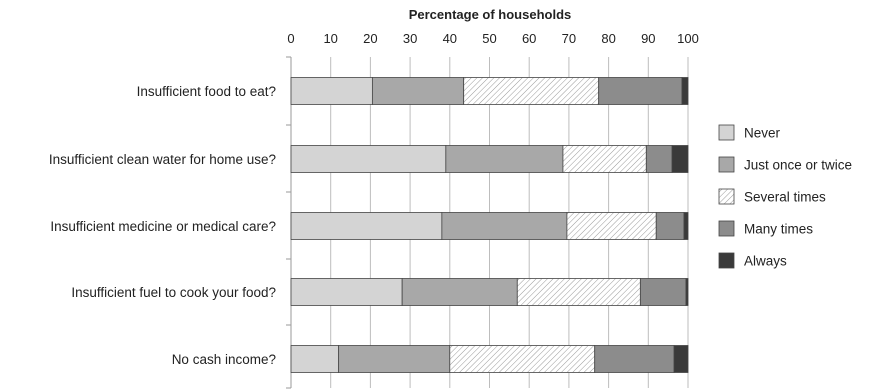  I want to click on category-label: No cash income?, so click(224, 359).